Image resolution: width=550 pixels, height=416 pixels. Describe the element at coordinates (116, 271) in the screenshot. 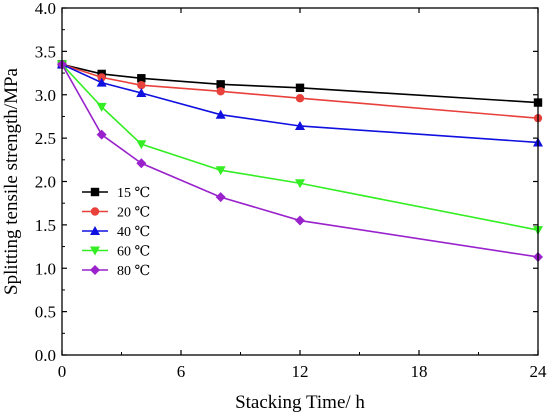

I see `legend-item: 80 ℃` at that location.